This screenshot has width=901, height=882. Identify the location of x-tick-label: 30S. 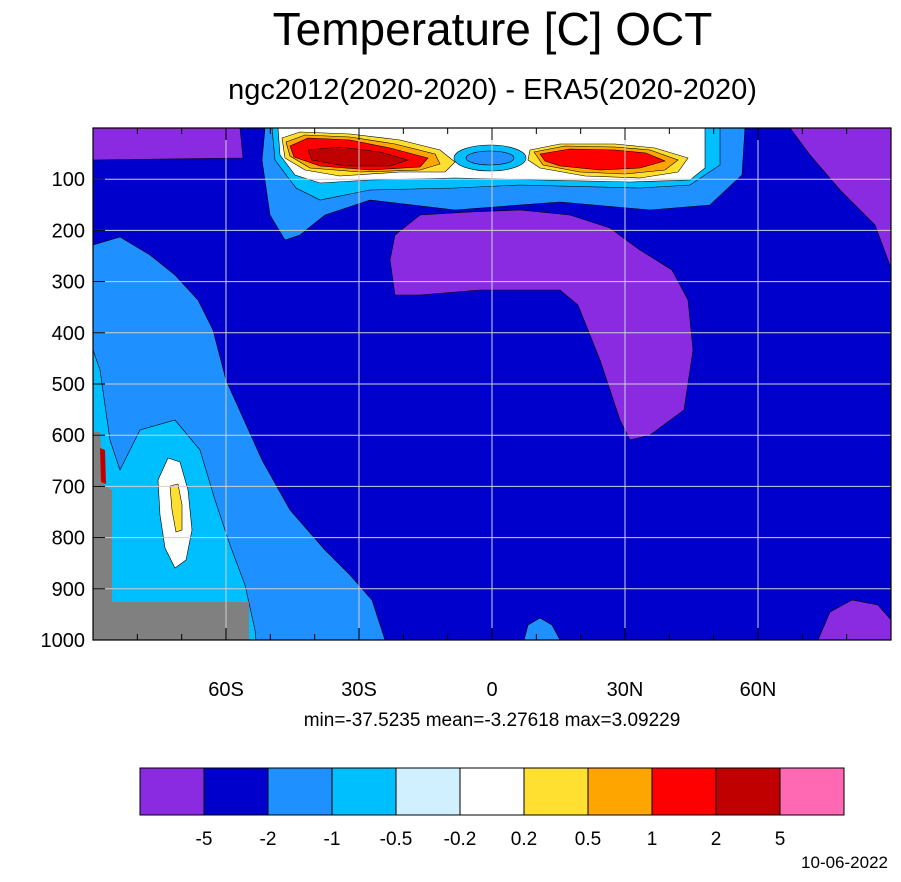
(359, 690).